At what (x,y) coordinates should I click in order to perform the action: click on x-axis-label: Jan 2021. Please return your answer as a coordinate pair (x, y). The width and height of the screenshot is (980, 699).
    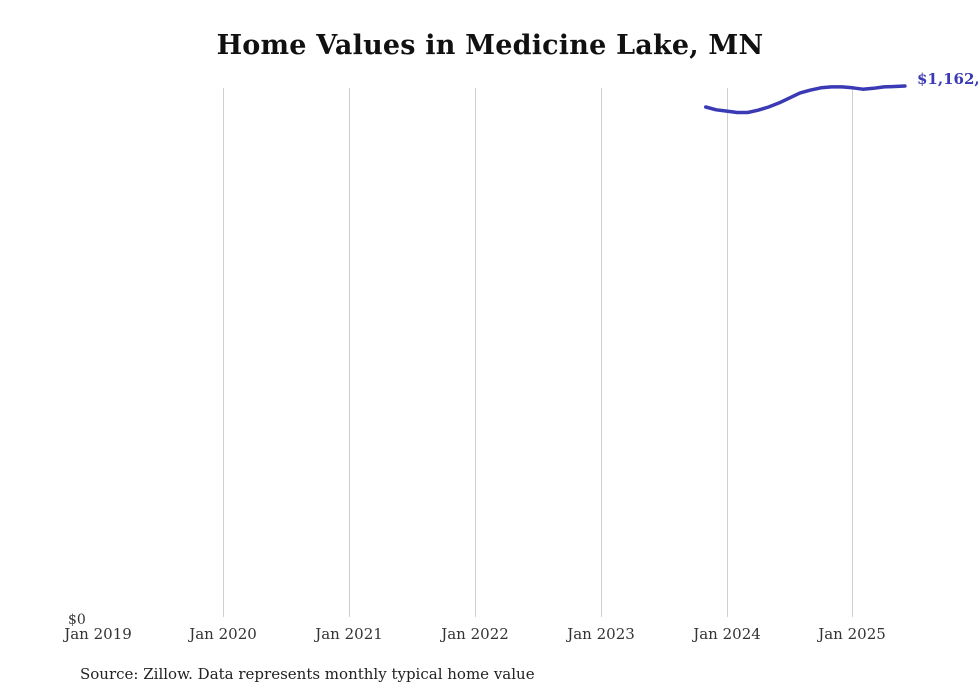
    Looking at the image, I should click on (349, 634).